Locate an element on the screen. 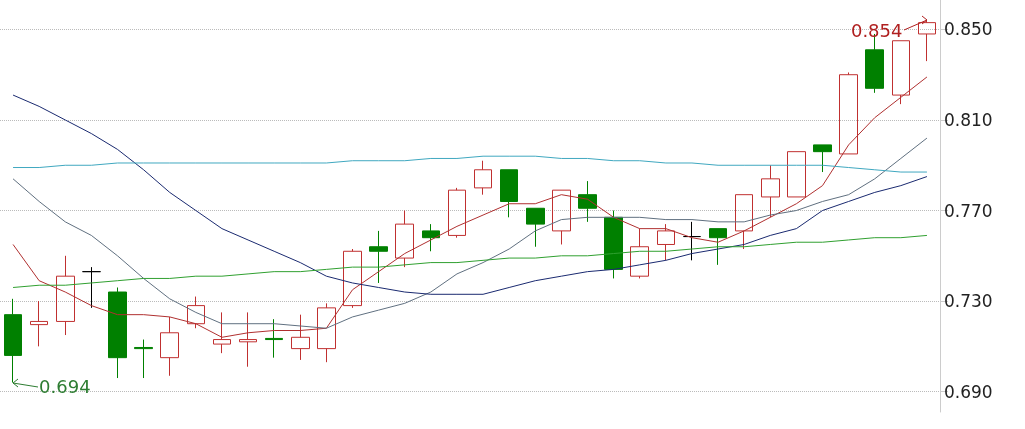 This screenshot has height=429, width=1025. annotation: 0.854 is located at coordinates (876, 30).